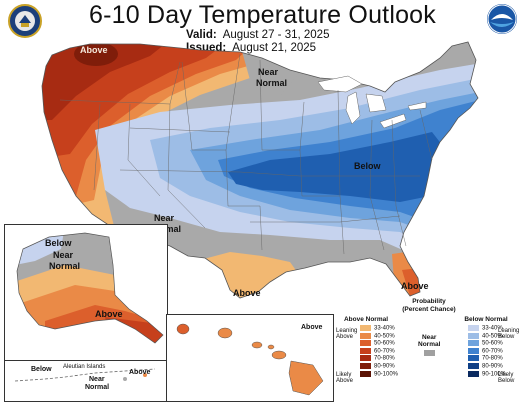  I want to click on legend-above-head: Above Normal, so click(366, 319).